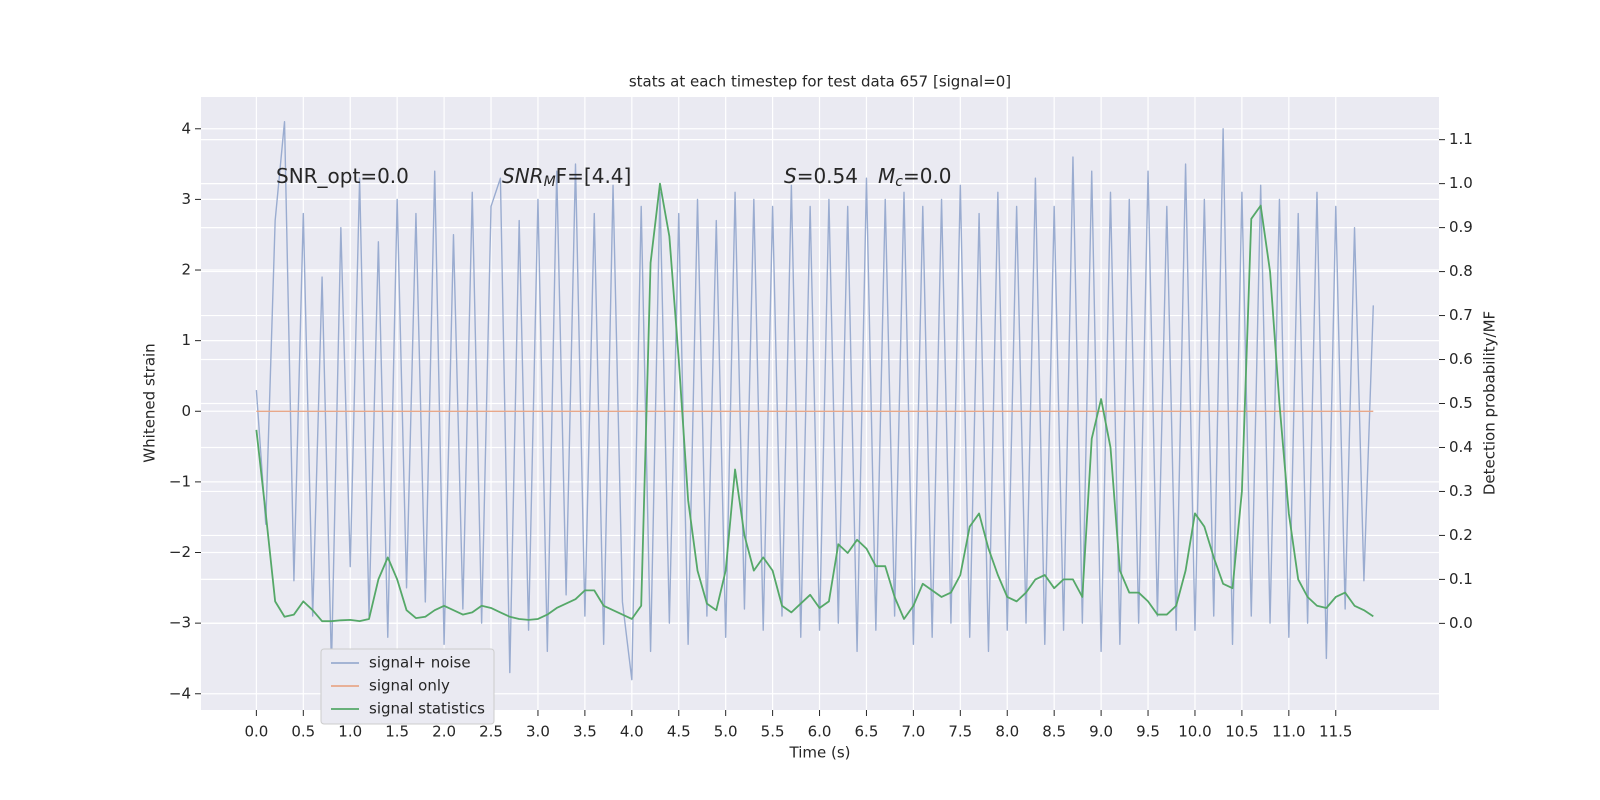  I want to click on y2-tick-label: 0.3, so click(1461, 491).